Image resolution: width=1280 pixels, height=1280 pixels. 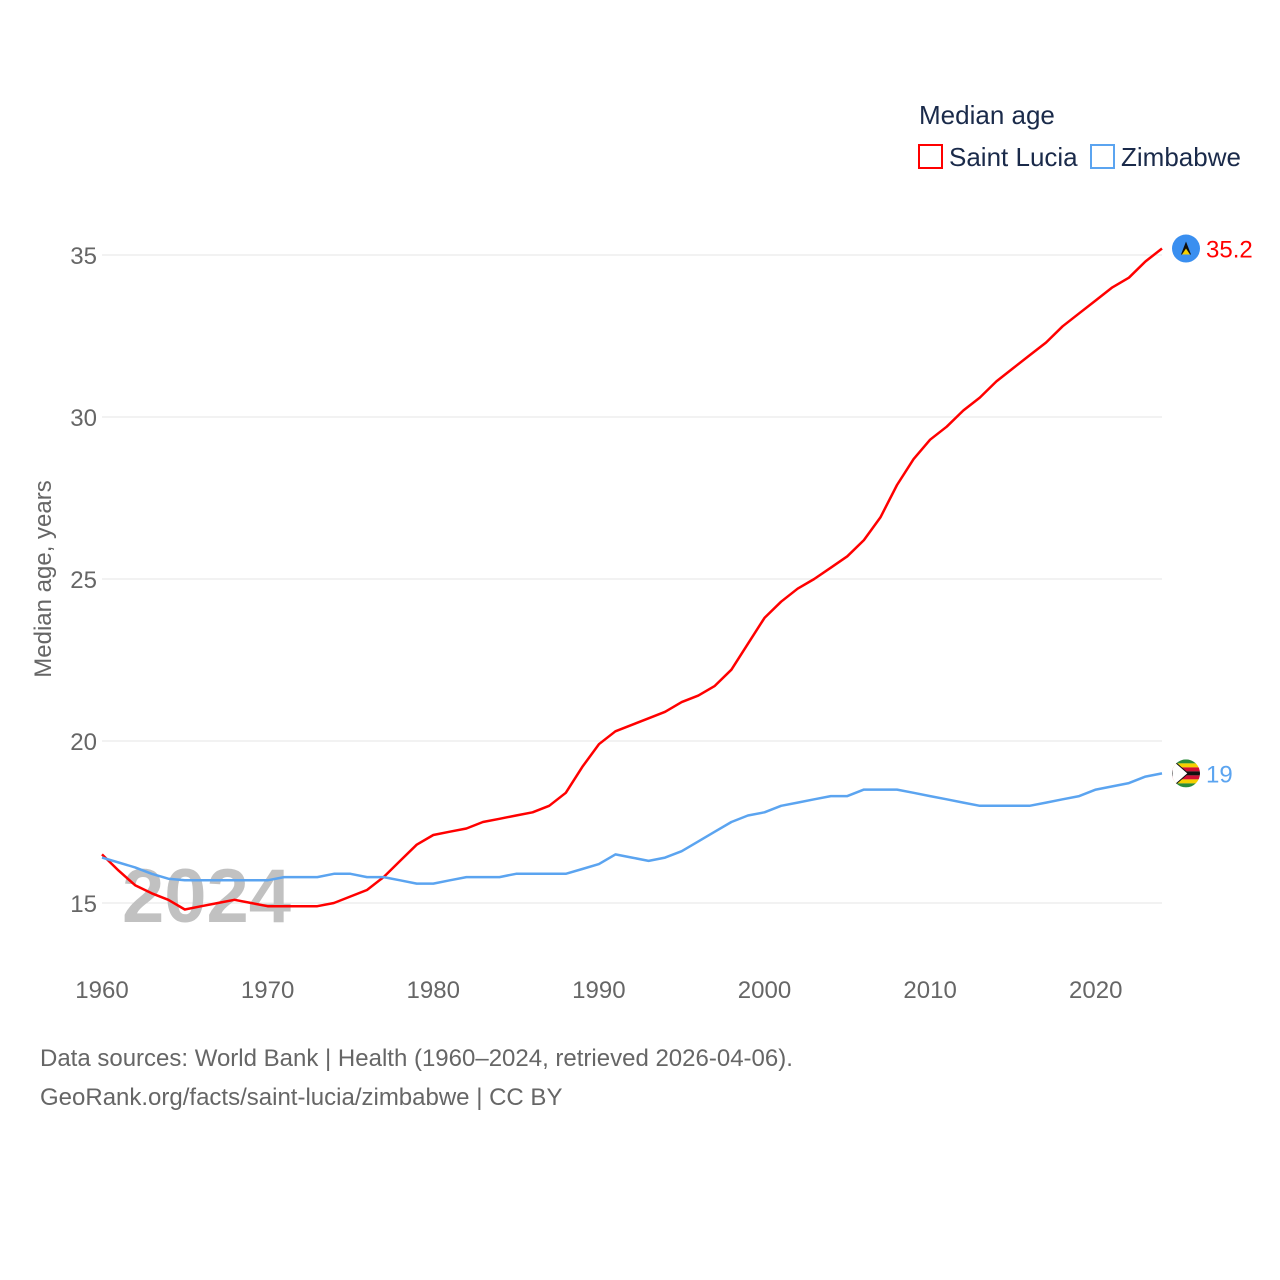 What do you see at coordinates (101, 990) in the screenshot?
I see `x-tick-label: 1960` at bounding box center [101, 990].